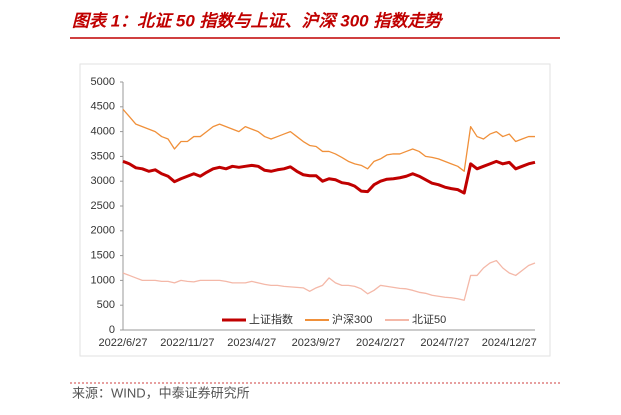 This screenshot has width=621, height=415. Describe the element at coordinates (444, 343) in the screenshot. I see `x-tick-label: 2024/7/27` at that location.